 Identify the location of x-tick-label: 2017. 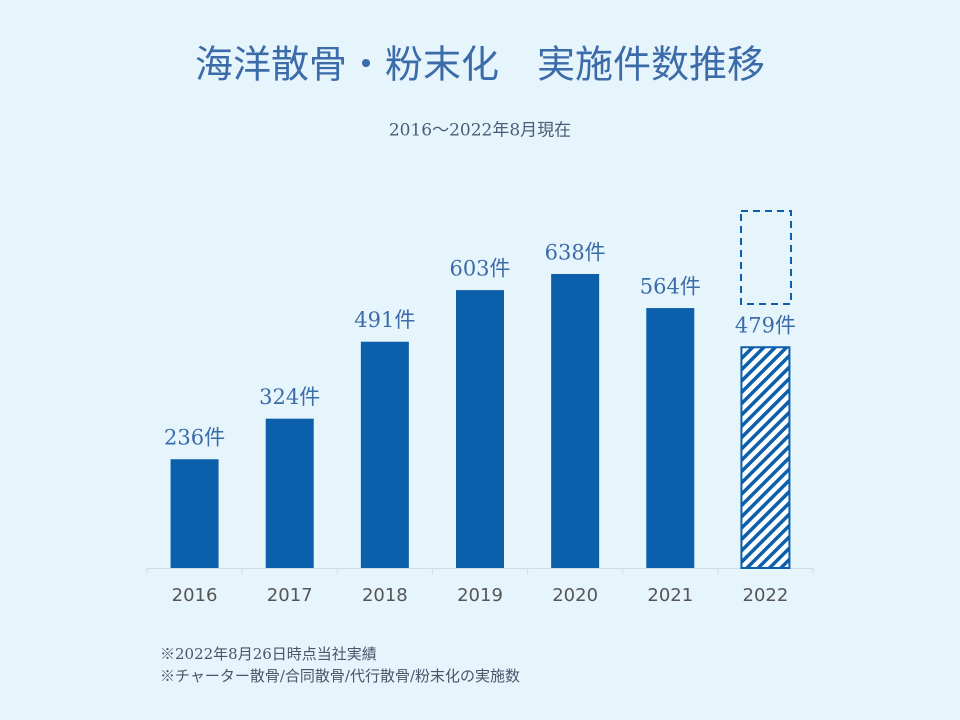
(290, 595).